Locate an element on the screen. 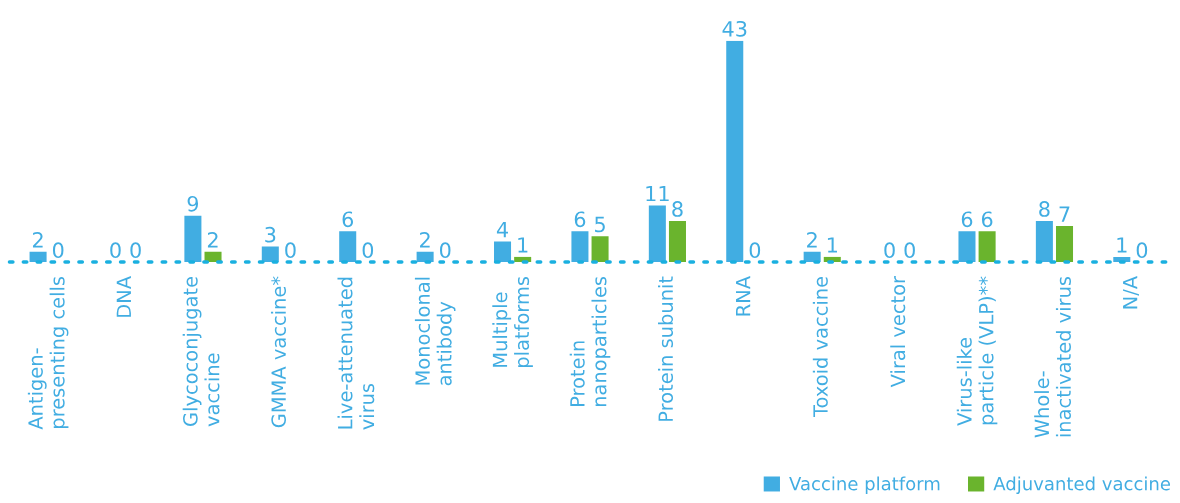  data-label: 3 is located at coordinates (270, 234).